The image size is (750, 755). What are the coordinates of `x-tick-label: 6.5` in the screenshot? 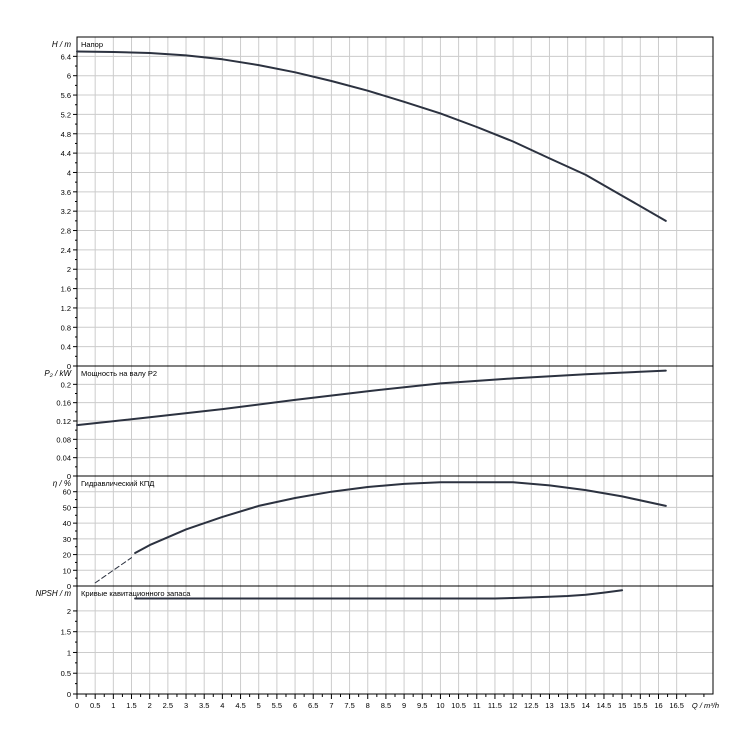 It's located at (313, 705).